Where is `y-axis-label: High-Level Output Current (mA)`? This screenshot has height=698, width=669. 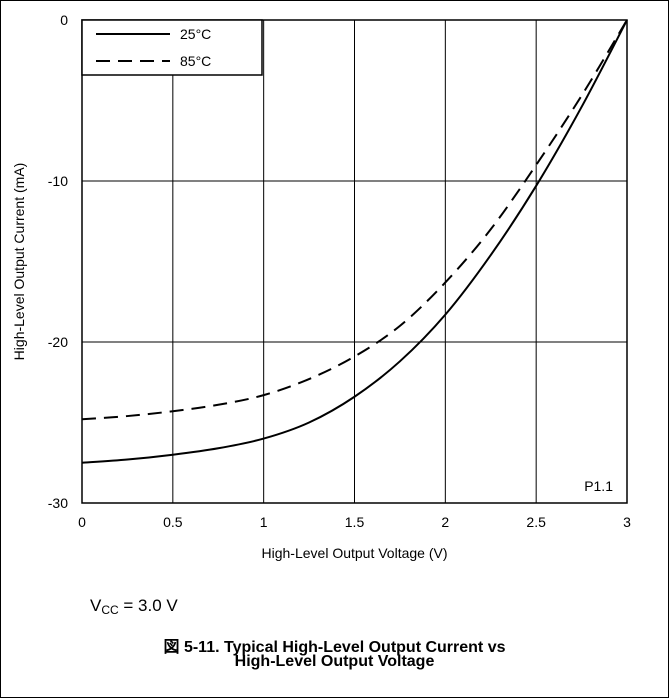
y-axis-label: High-Level Output Current (mA) is located at coordinates (19, 262).